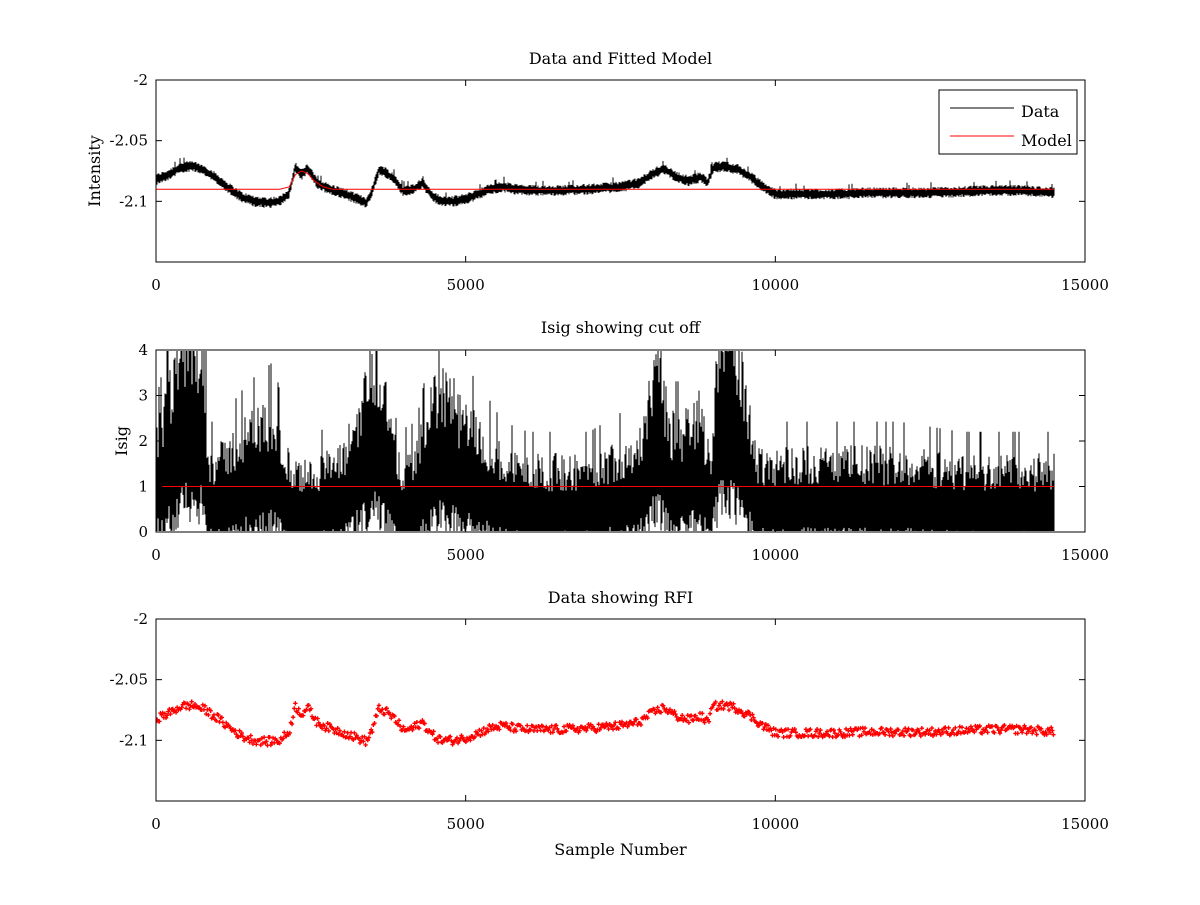 This screenshot has height=905, width=1200. Describe the element at coordinates (140, 619) in the screenshot. I see `y-tick-label: -2` at that location.